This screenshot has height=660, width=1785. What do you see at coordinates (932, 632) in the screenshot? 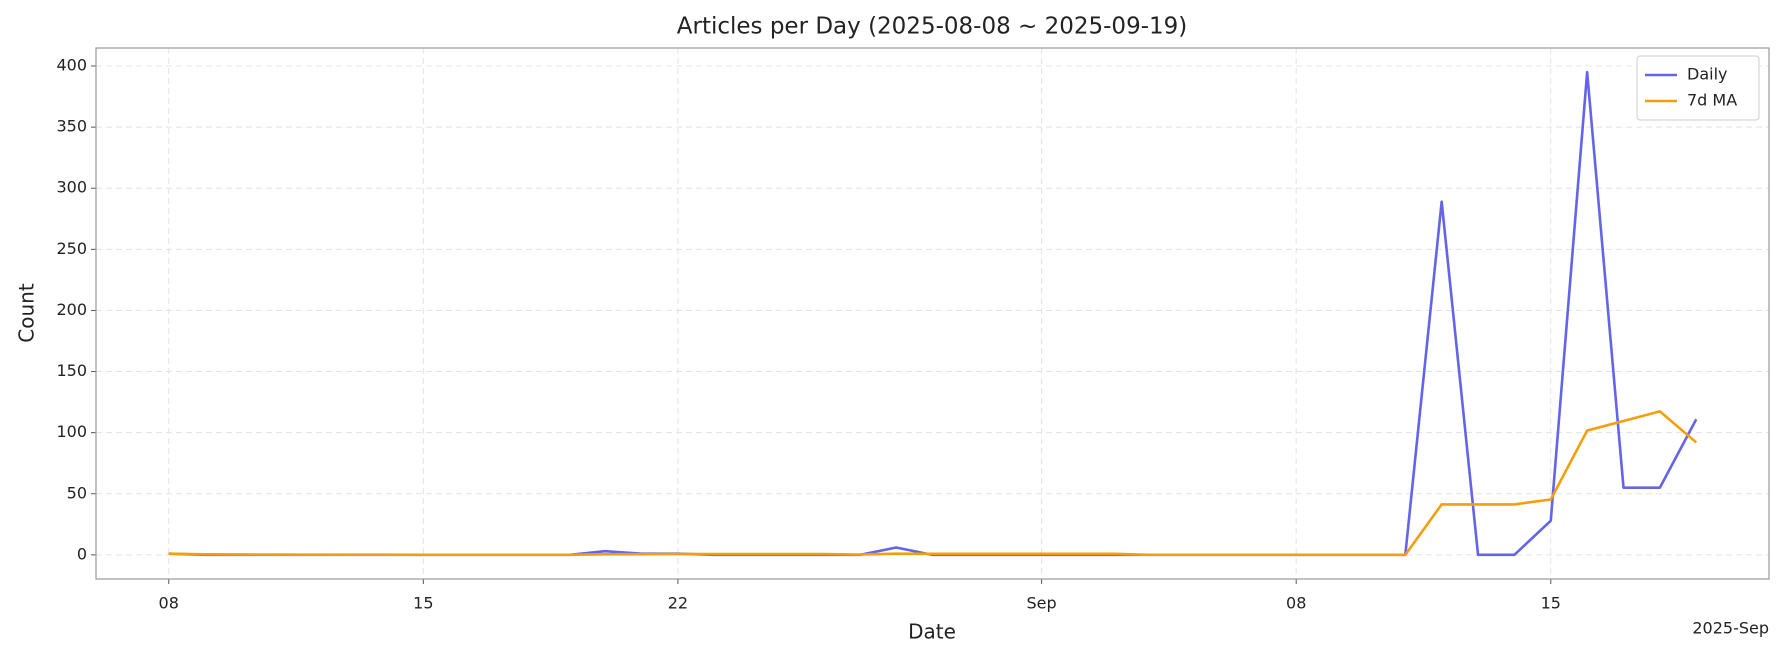
I see `x-axis-label: Date` at bounding box center [932, 632].